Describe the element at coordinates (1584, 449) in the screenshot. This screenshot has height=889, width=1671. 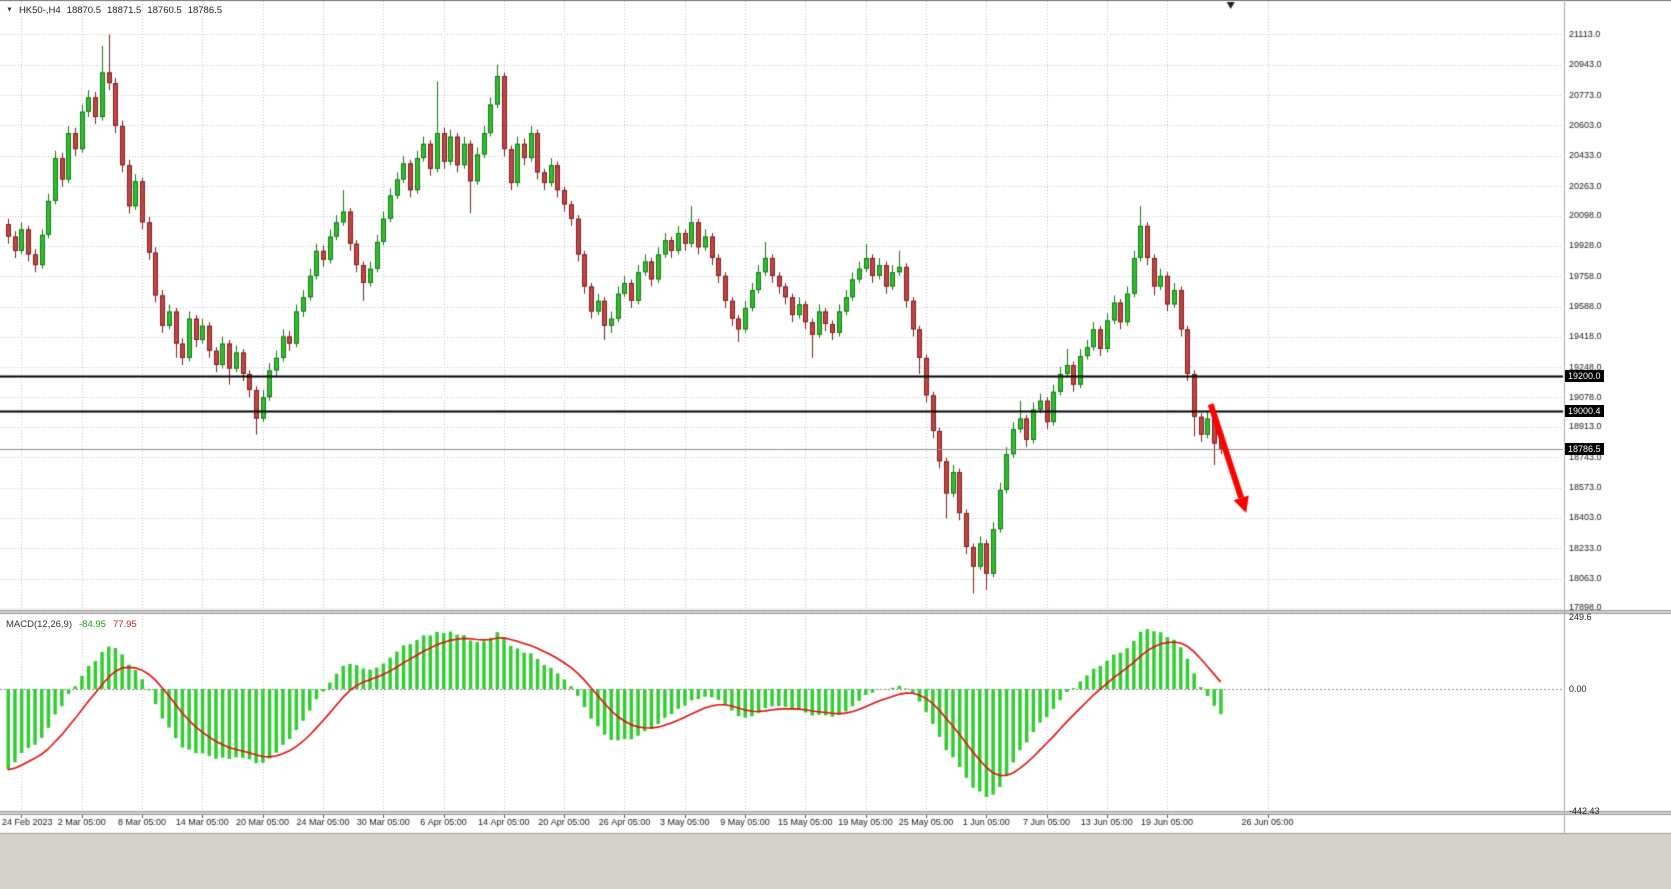
I see `last-price-badge: 18786.5` at that location.